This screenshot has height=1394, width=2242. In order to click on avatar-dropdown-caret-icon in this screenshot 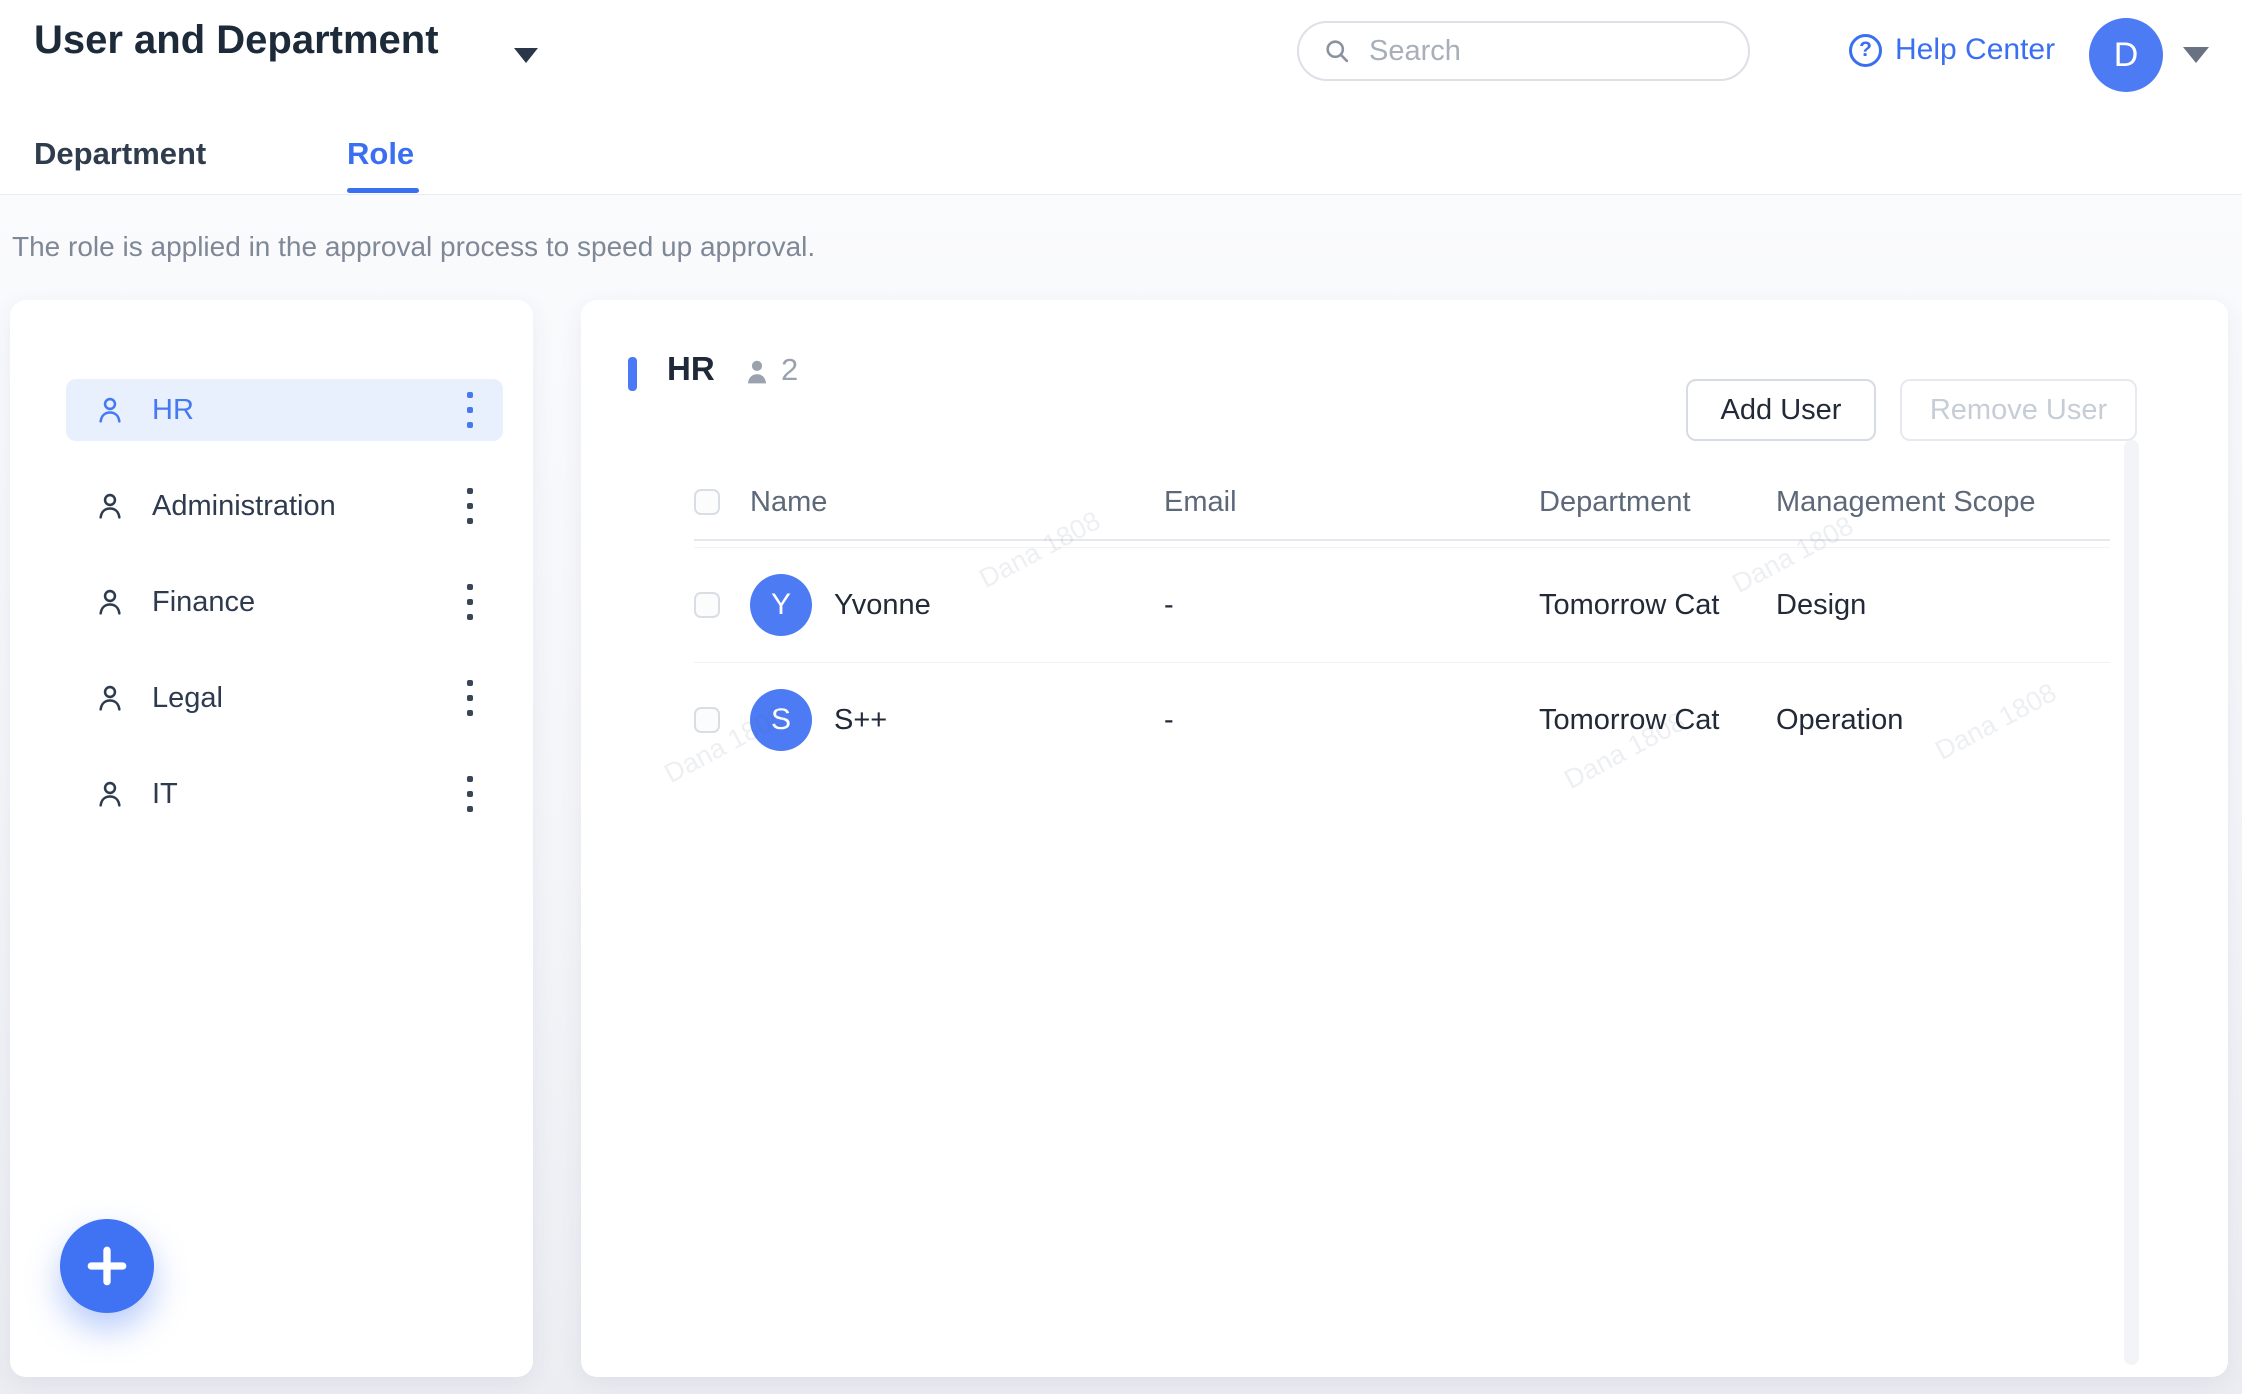, I will do `click(2196, 55)`.